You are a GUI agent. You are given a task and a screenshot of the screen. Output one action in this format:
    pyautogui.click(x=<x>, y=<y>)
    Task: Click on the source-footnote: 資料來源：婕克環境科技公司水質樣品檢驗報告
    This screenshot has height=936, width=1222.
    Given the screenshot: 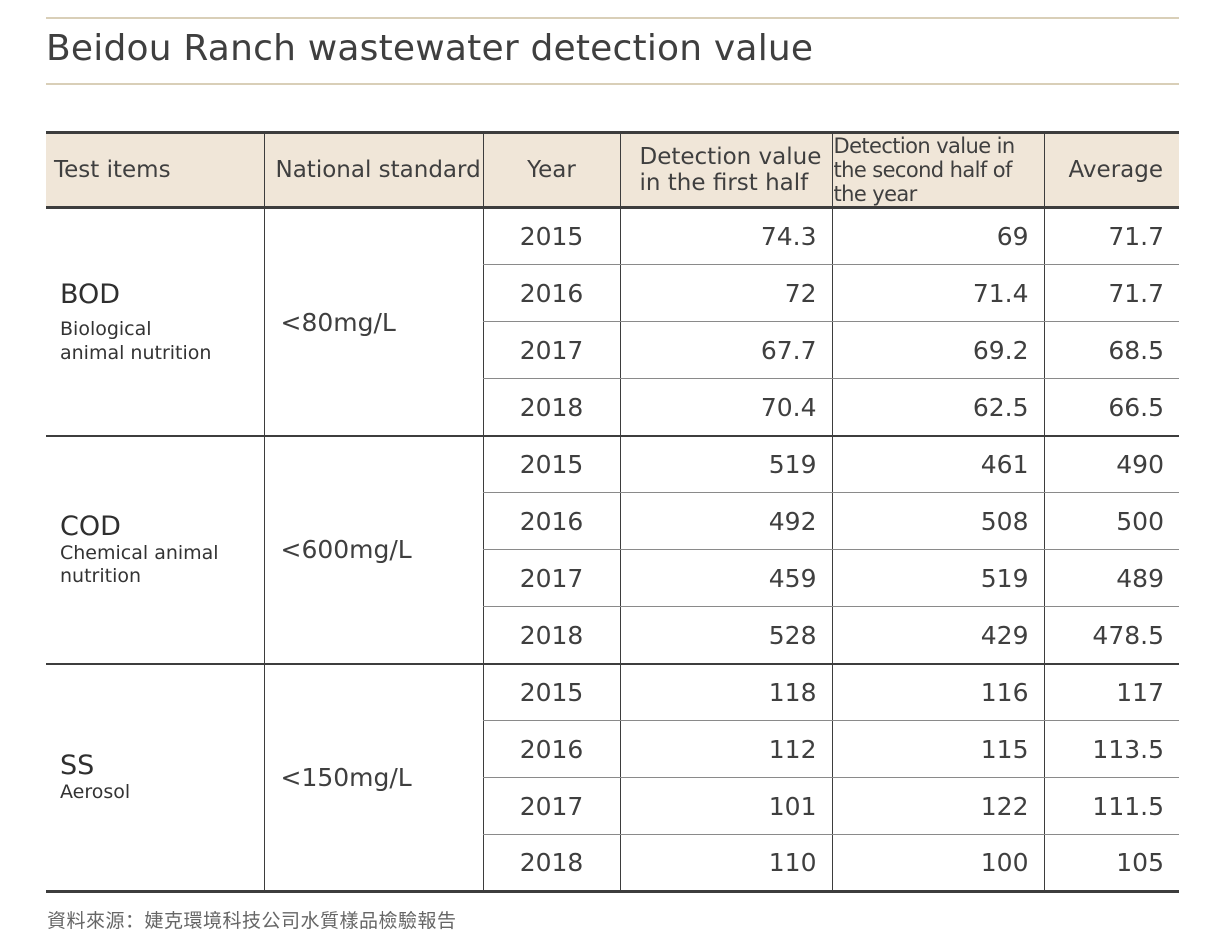 What is the action you would take?
    pyautogui.click(x=252, y=921)
    